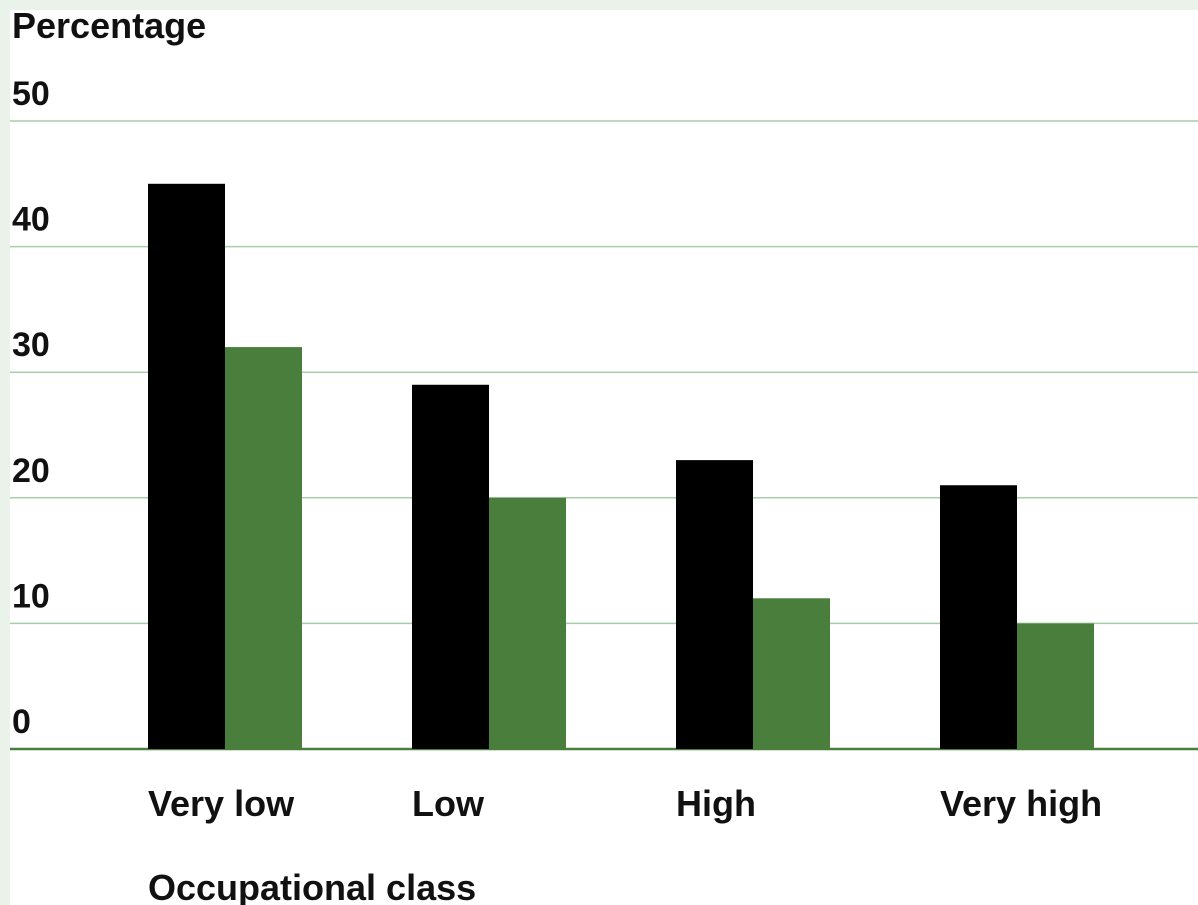  What do you see at coordinates (716, 803) in the screenshot?
I see `x-category-label: High` at bounding box center [716, 803].